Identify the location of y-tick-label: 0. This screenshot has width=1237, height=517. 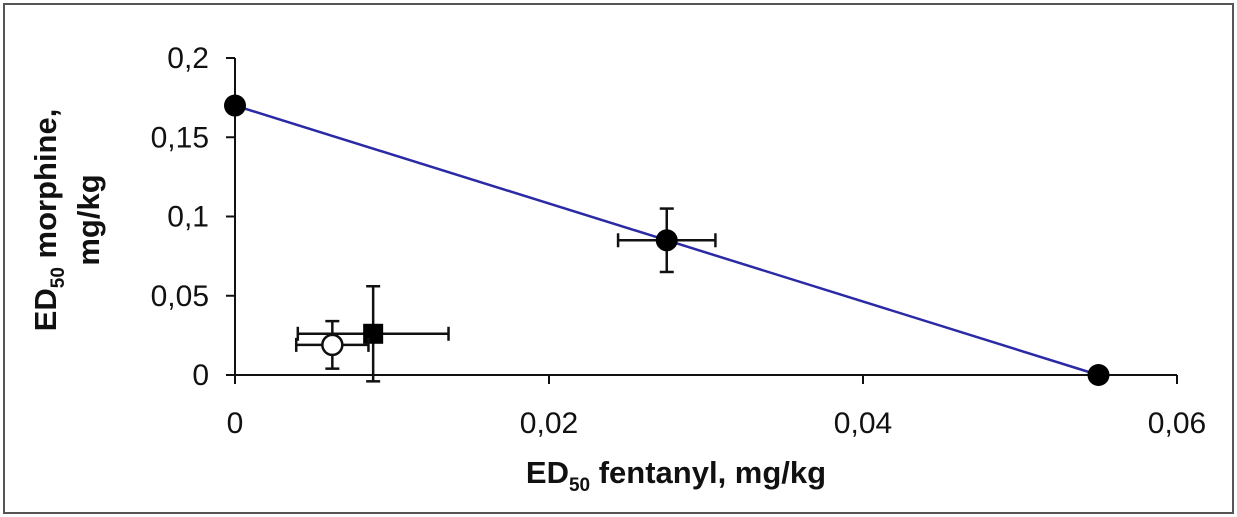
(200, 375).